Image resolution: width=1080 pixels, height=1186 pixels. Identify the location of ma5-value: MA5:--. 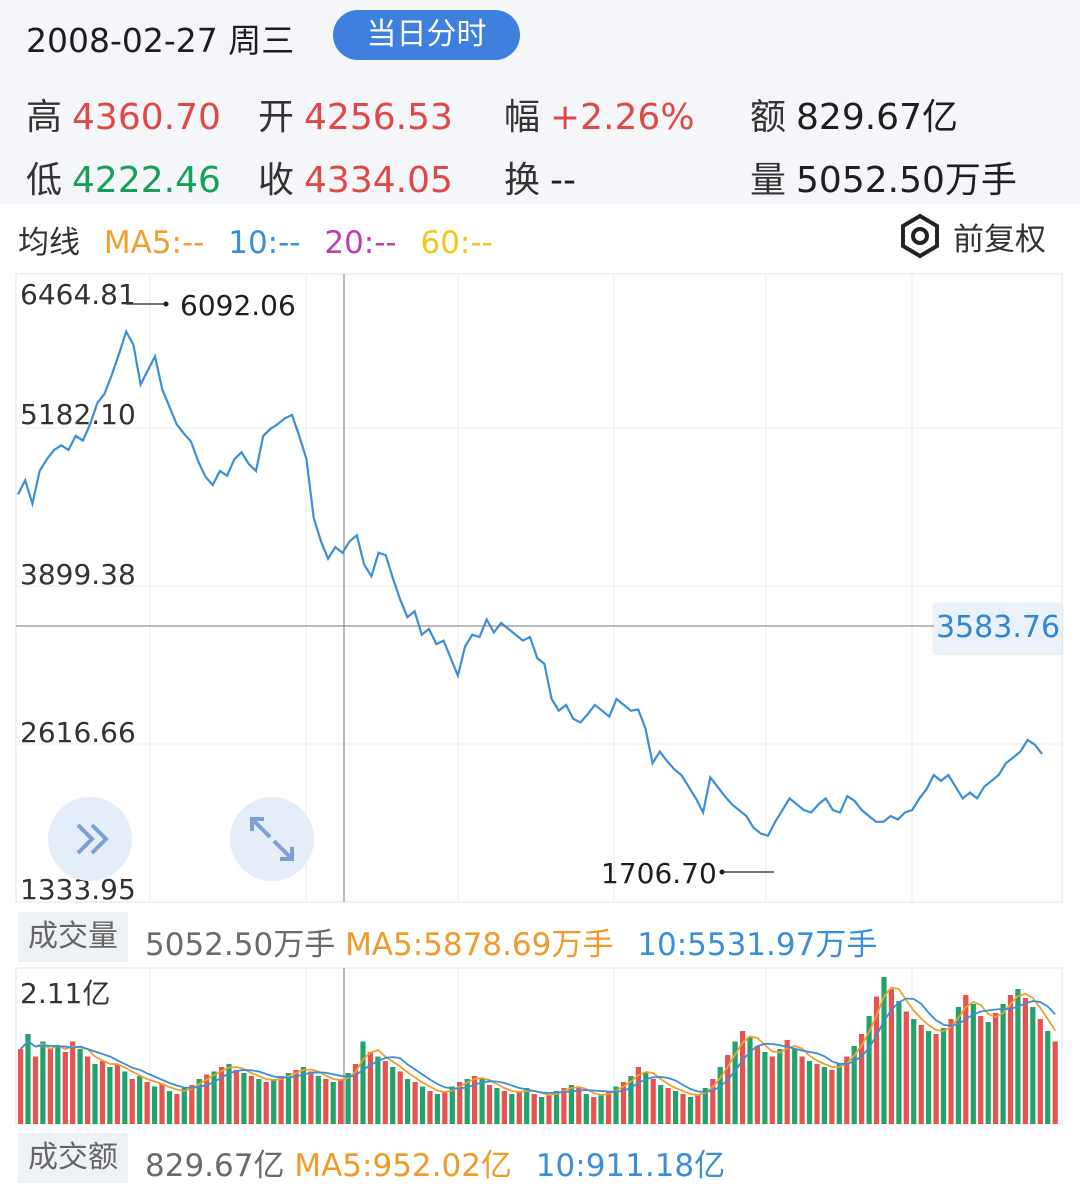
(154, 243).